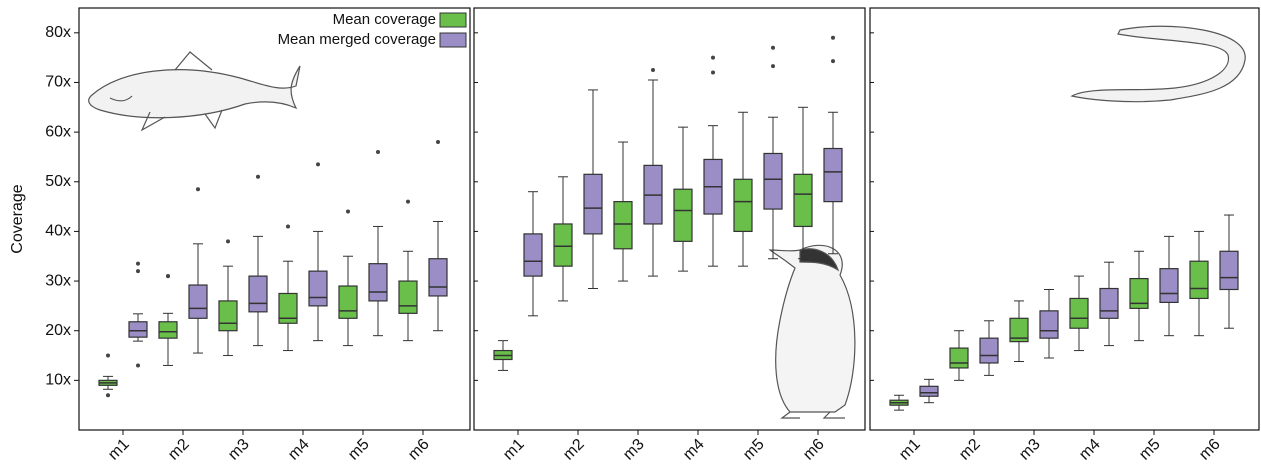 This screenshot has height=465, width=1261. Describe the element at coordinates (58, 280) in the screenshot. I see `y-tick-label: 30x` at that location.